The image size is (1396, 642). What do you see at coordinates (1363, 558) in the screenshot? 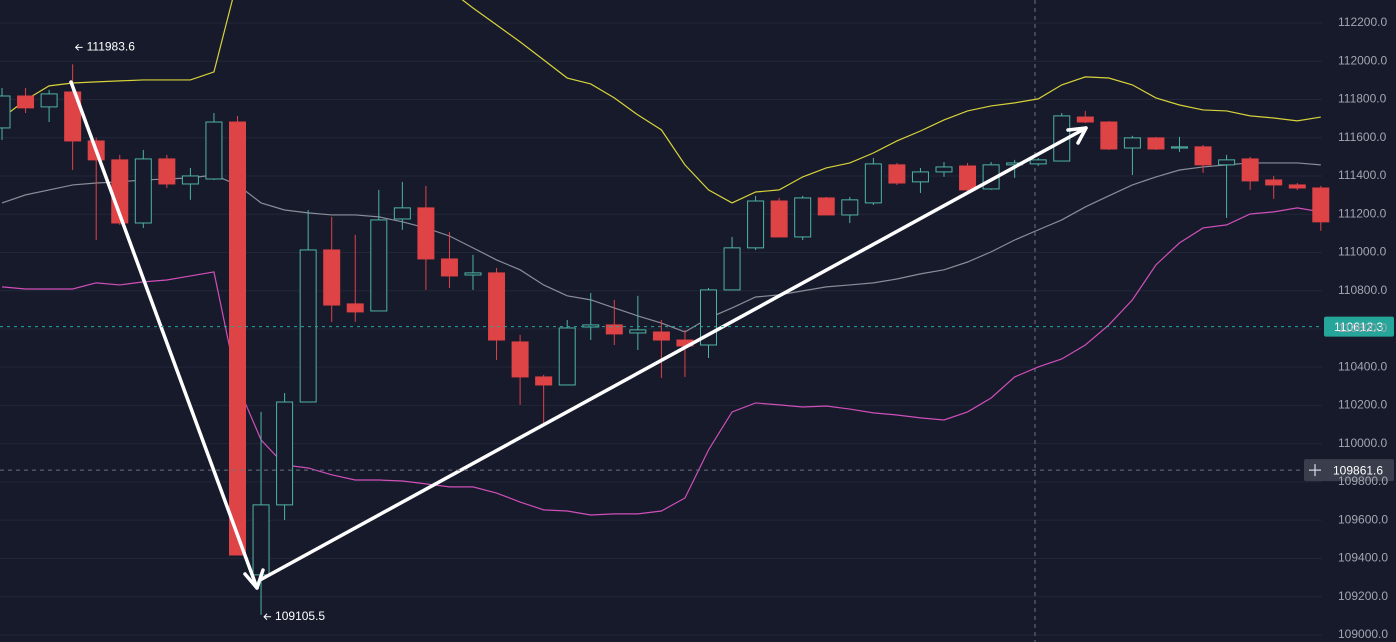
I see `y-tick-label: 109400.0` at bounding box center [1363, 558].